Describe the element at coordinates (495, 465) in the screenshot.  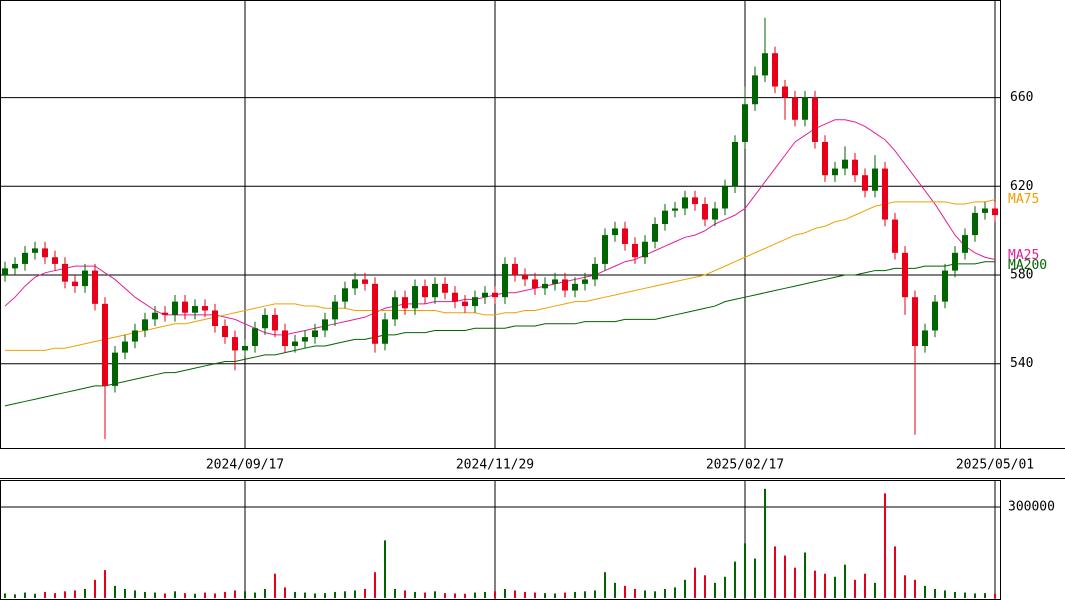
I see `x-tick-label: 2024/11/29` at that location.